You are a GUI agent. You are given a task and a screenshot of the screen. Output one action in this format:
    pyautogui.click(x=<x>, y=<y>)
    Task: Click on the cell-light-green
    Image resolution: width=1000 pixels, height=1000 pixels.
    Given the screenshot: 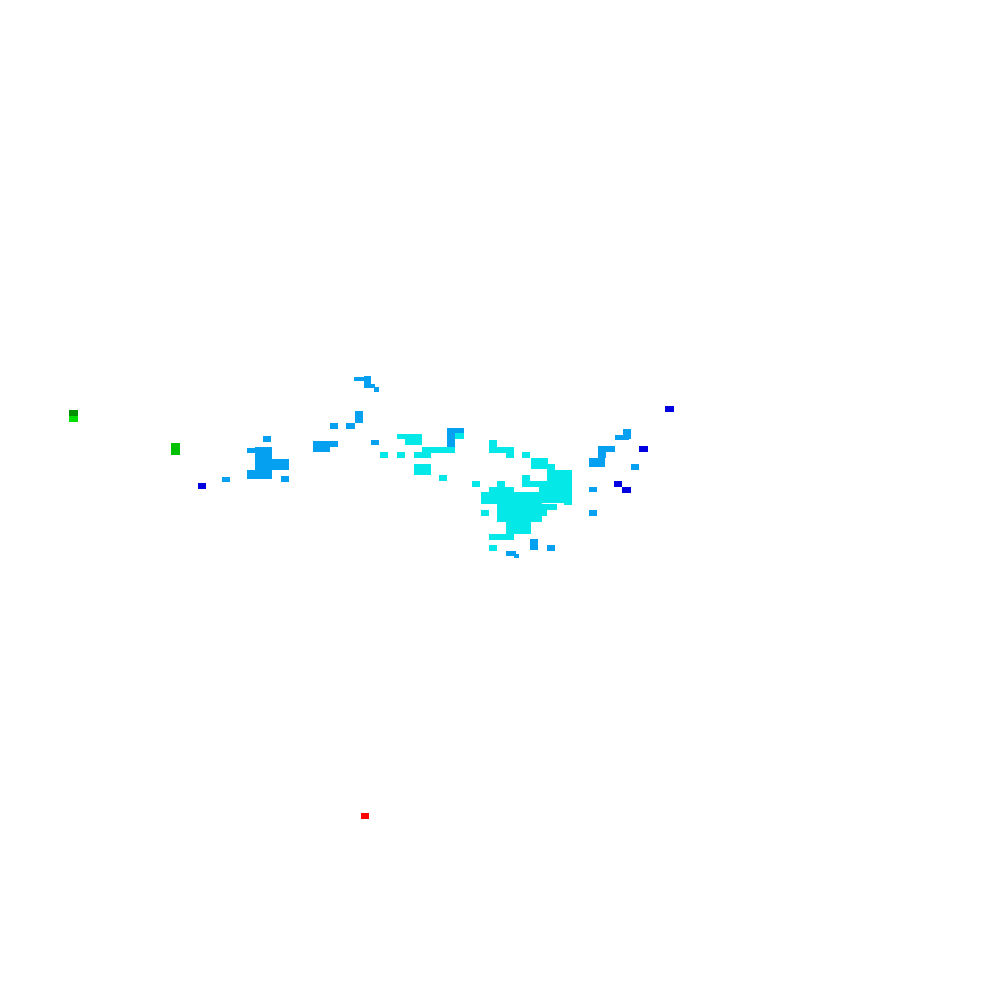 What is the action you would take?
    pyautogui.click(x=73, y=419)
    